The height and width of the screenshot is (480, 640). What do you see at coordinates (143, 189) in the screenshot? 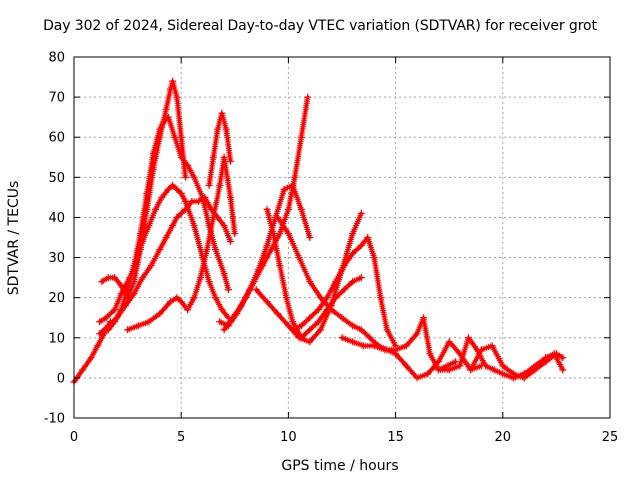
I see `series-trail` at bounding box center [143, 189].